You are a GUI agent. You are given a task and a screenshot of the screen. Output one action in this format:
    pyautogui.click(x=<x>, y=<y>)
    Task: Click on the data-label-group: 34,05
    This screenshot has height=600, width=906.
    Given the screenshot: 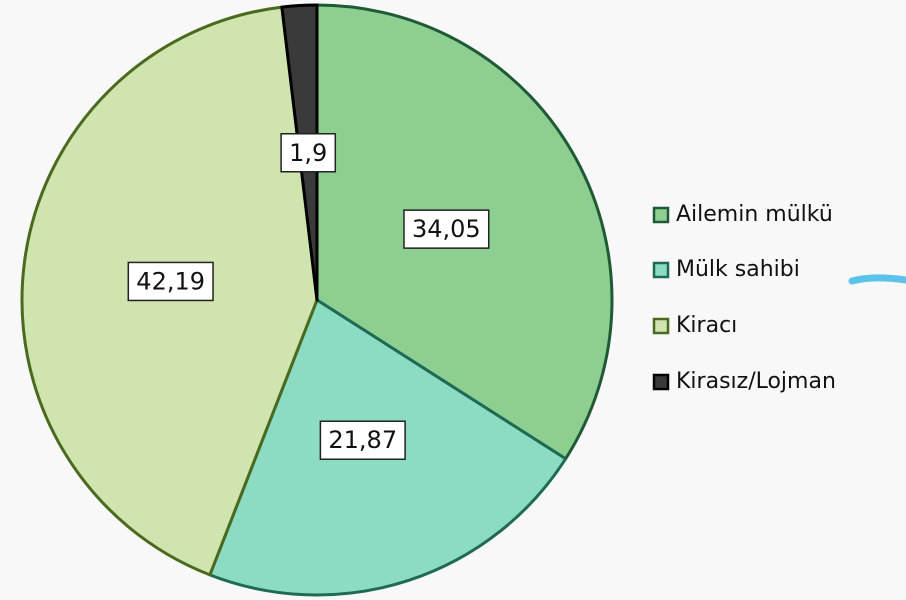 What is the action you would take?
    pyautogui.click(x=446, y=229)
    